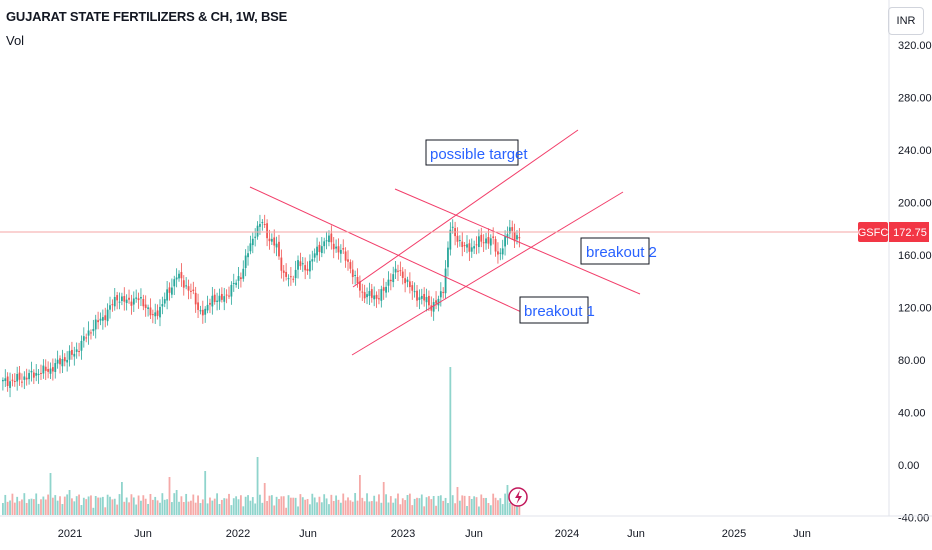 Image resolution: width=932 pixels, height=550 pixels. I want to click on x-tick-label: 2025, so click(734, 534).